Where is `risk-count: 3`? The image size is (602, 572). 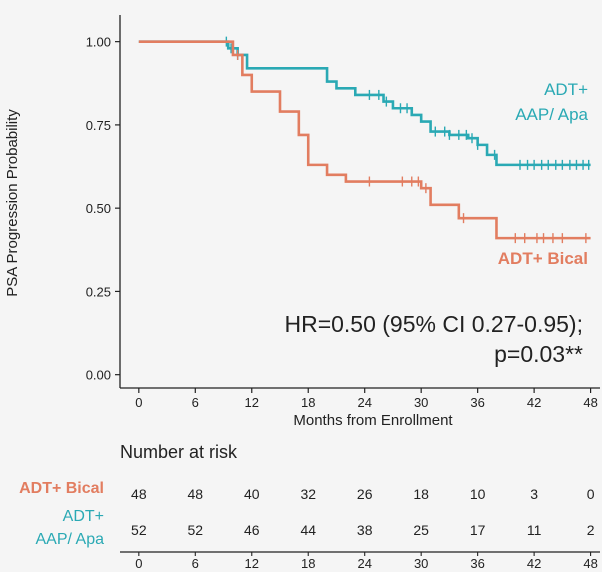 risk-count: 3 is located at coordinates (534, 494).